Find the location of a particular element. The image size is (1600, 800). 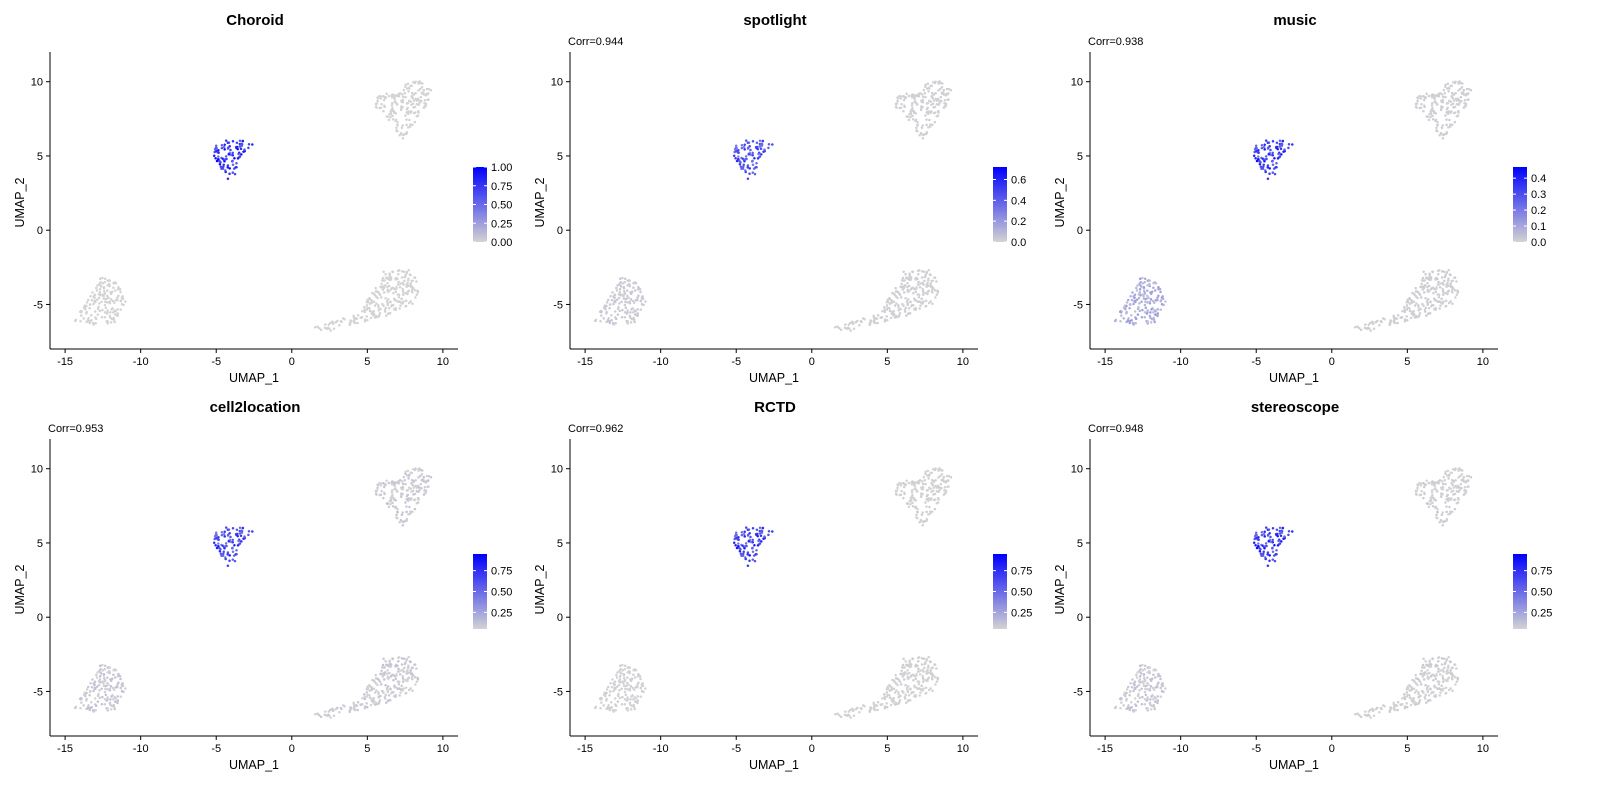

x-tick-label: -15 is located at coordinates (65, 362).